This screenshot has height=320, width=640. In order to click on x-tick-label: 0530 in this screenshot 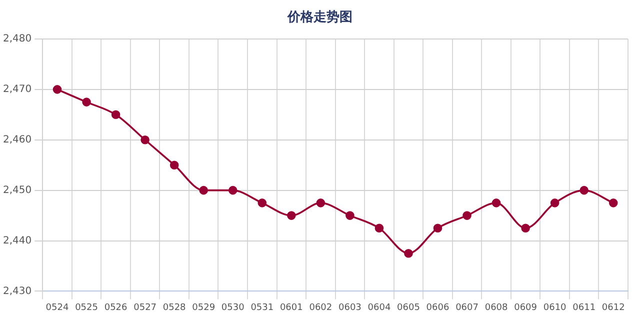, I will do `click(233, 307)`.